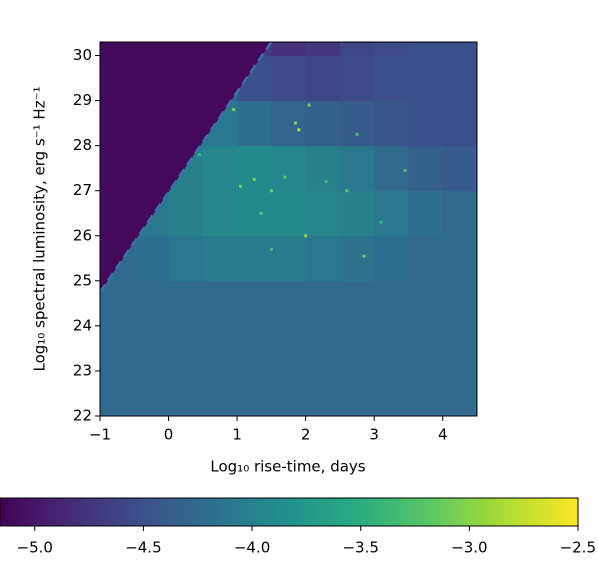 The height and width of the screenshot is (583, 598). What do you see at coordinates (82, 235) in the screenshot?
I see `y-tick-label: 26` at bounding box center [82, 235].